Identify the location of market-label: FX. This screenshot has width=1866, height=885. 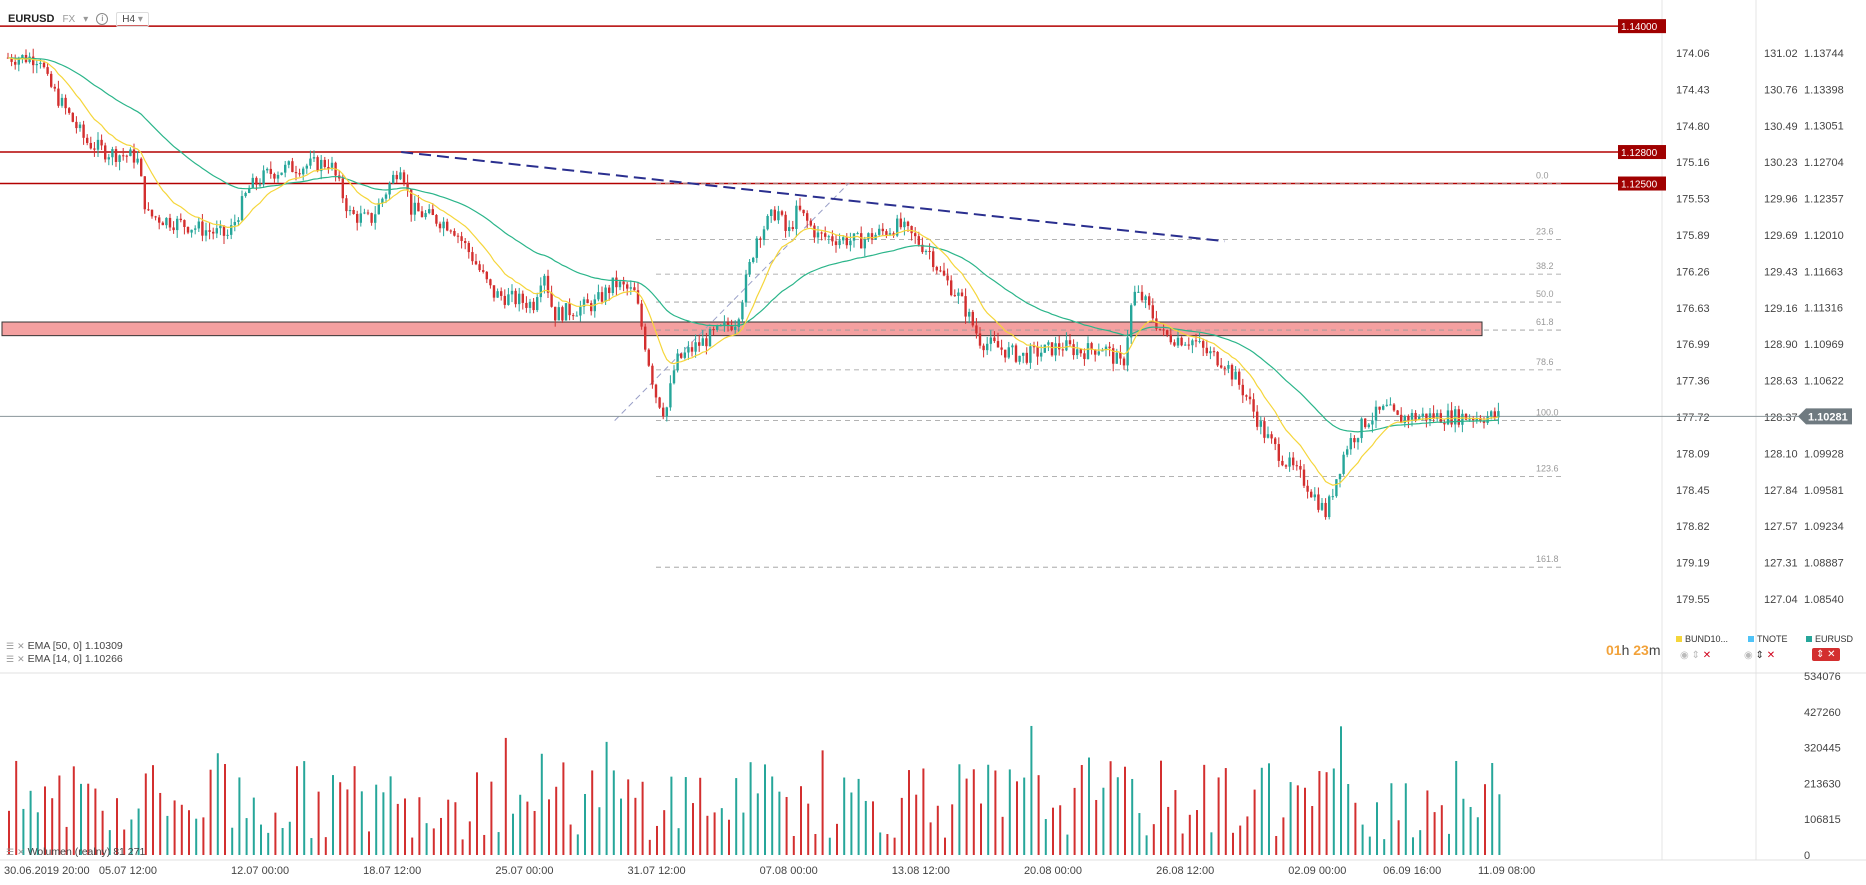
(69, 19).